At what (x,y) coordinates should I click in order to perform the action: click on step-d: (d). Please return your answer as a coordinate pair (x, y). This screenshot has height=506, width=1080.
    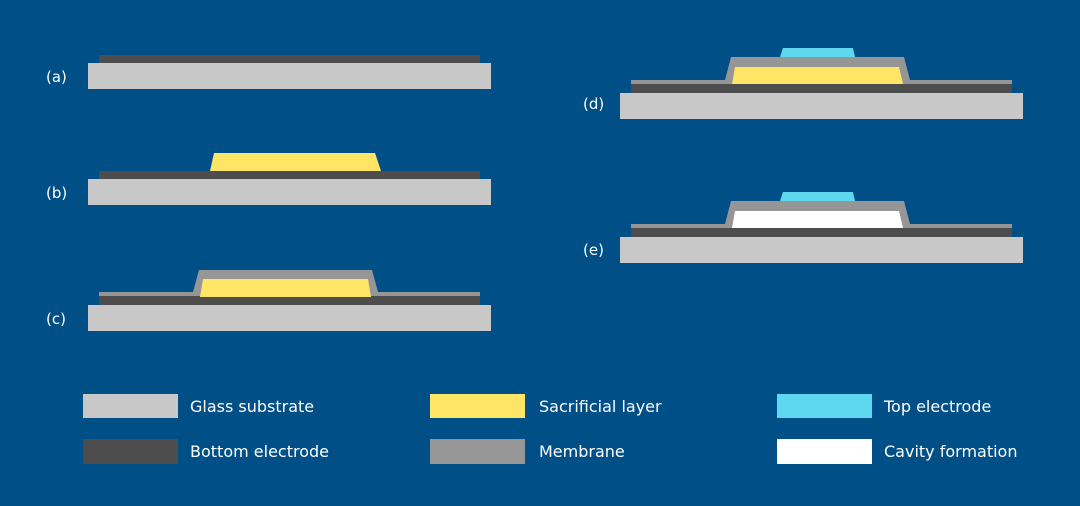
    Looking at the image, I should click on (803, 83).